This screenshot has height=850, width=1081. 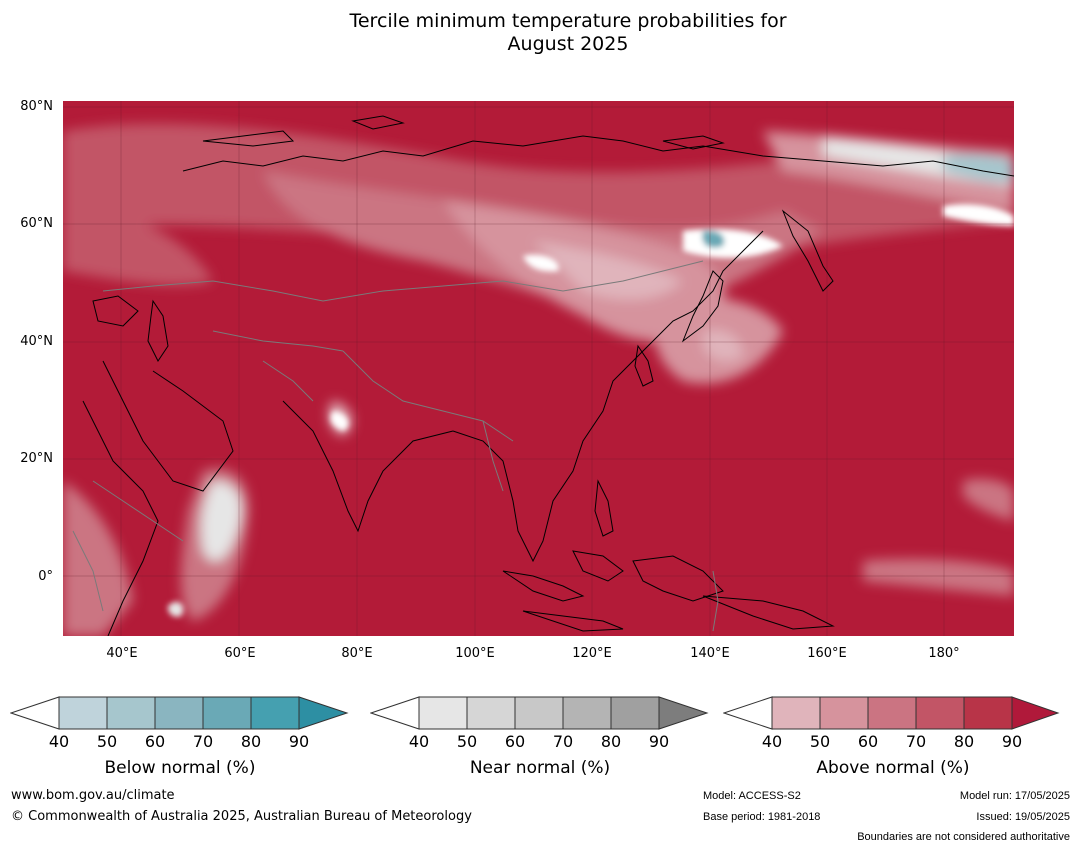 I want to click on lon-label-160e: 160°E, so click(x=827, y=653).